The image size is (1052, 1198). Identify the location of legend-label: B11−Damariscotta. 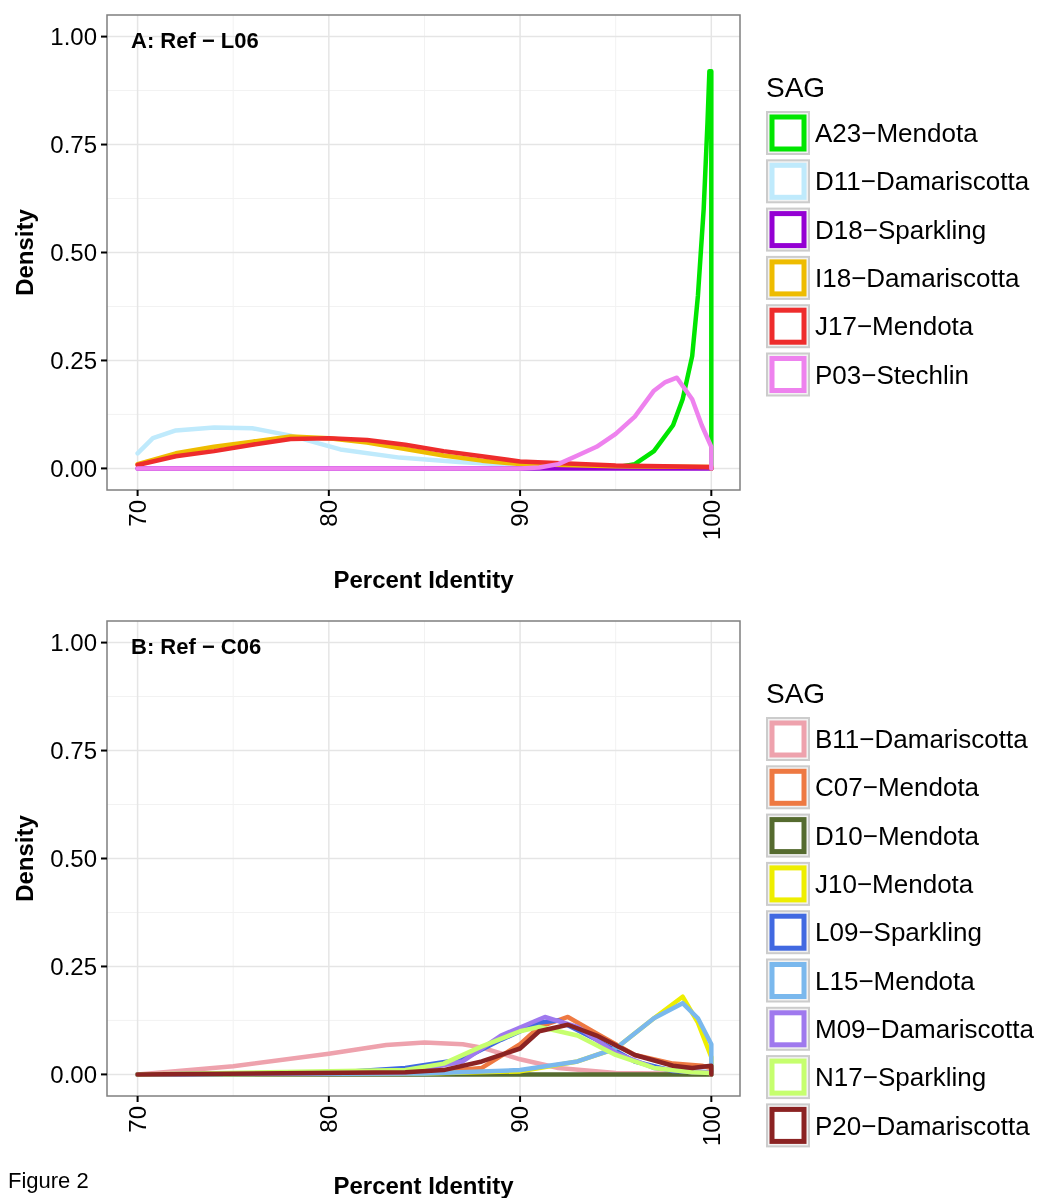
(922, 739).